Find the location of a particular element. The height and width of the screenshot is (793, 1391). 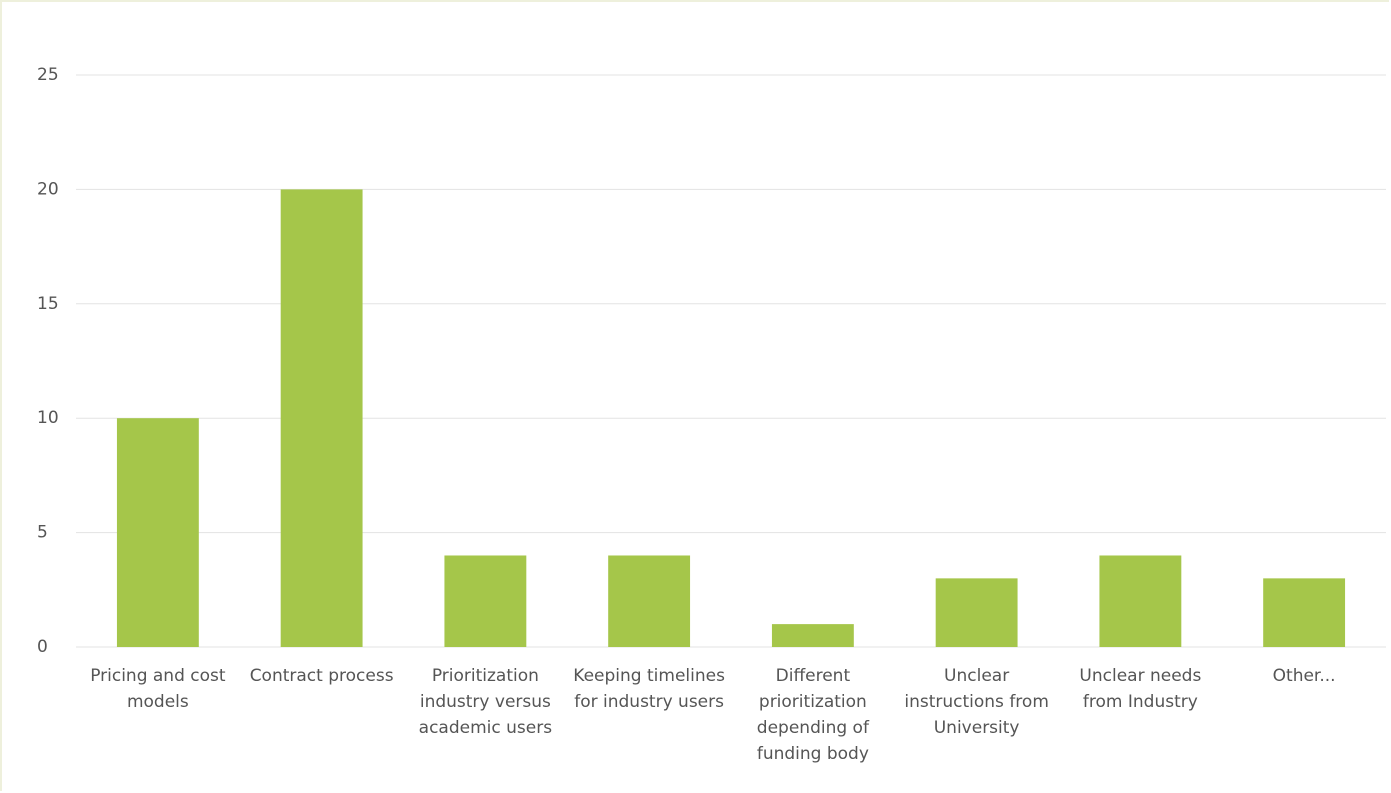

x-tick-label: Unclear needs from Industry is located at coordinates (1140, 689).